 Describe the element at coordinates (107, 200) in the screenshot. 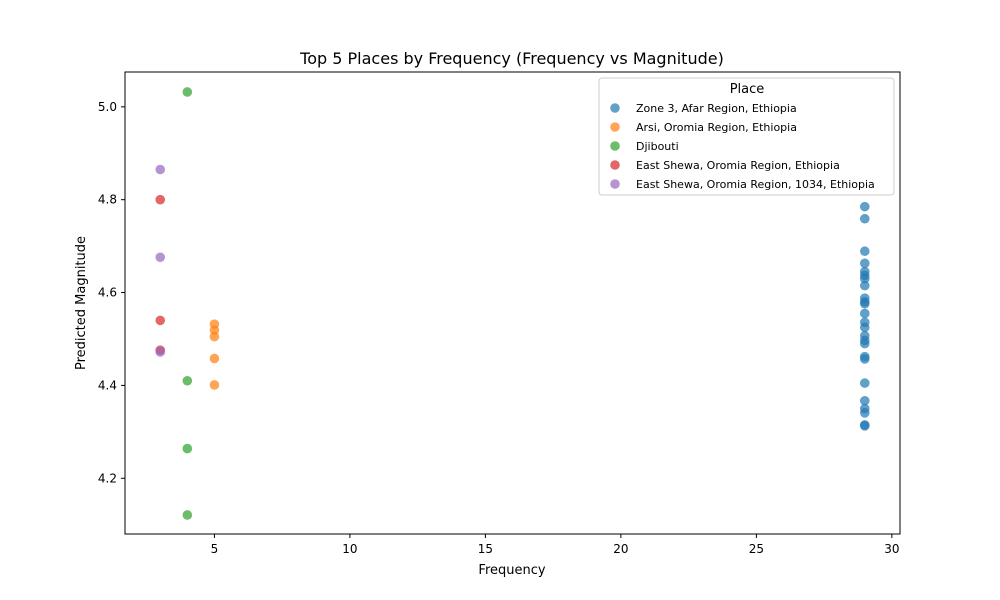

I see `y-tick-label: 4.8` at that location.